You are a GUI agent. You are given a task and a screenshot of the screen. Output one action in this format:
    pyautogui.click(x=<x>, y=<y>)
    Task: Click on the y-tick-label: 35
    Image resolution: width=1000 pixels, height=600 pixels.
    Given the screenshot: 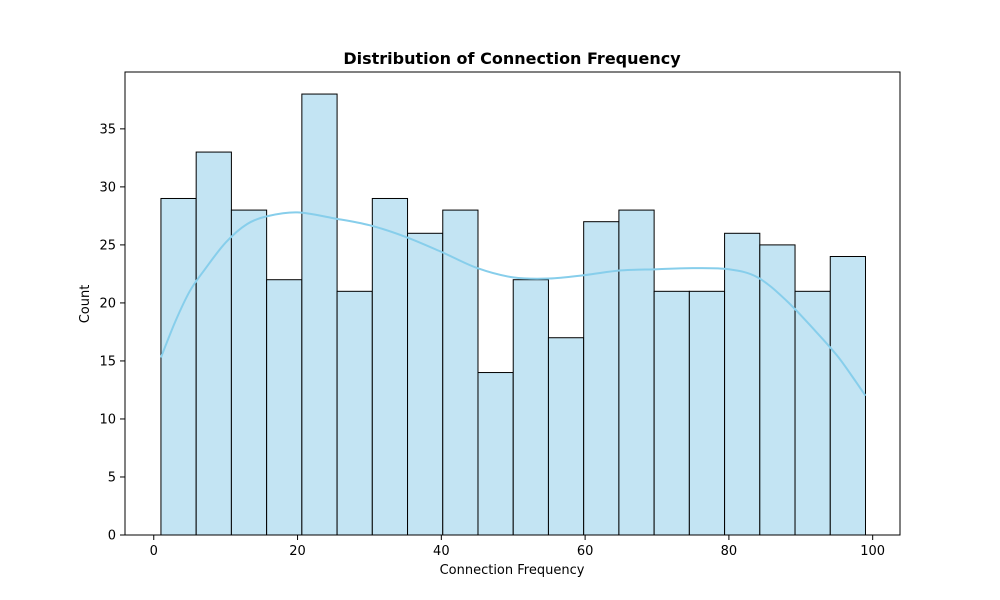 What is the action you would take?
    pyautogui.click(x=107, y=129)
    